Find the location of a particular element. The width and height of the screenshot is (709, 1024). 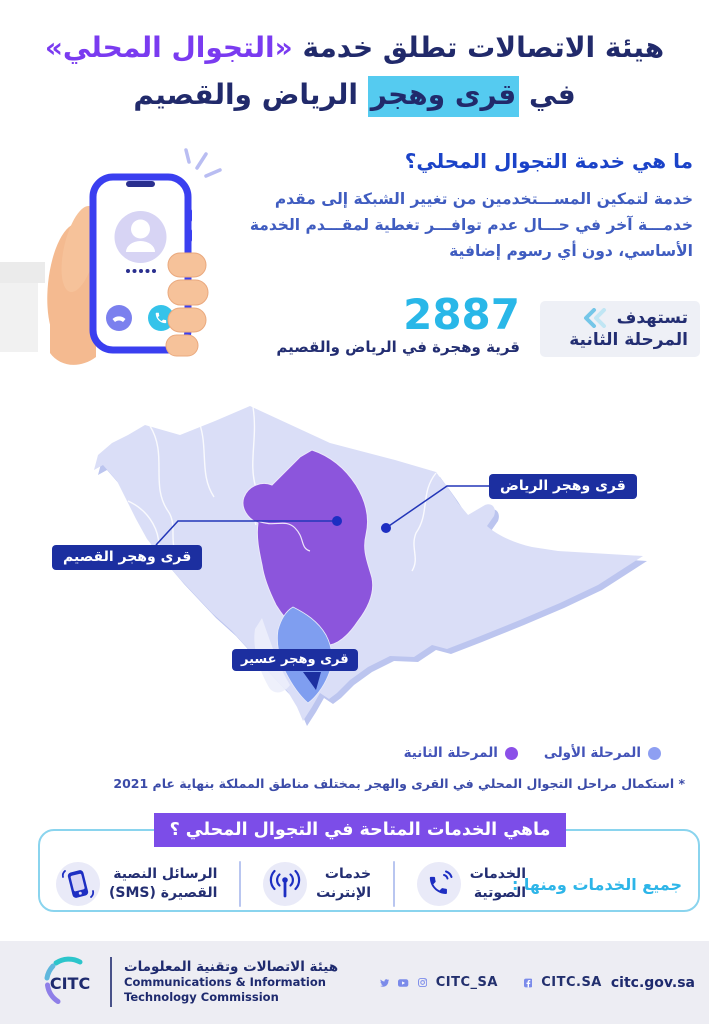

mobile-sms-icon is located at coordinates (78, 884).